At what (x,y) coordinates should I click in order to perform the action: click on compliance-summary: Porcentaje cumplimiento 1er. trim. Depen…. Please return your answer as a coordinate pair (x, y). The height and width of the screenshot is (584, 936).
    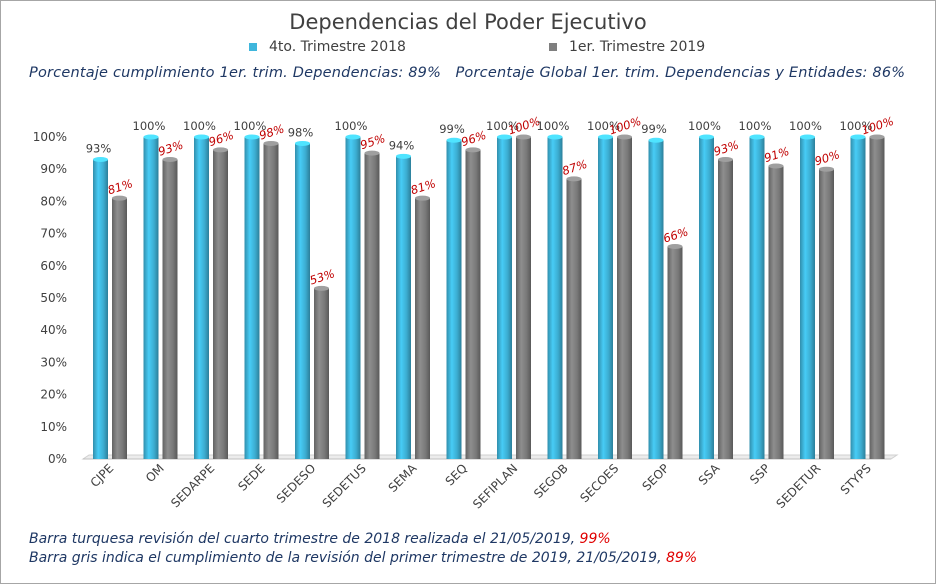
    Looking at the image, I should click on (467, 73).